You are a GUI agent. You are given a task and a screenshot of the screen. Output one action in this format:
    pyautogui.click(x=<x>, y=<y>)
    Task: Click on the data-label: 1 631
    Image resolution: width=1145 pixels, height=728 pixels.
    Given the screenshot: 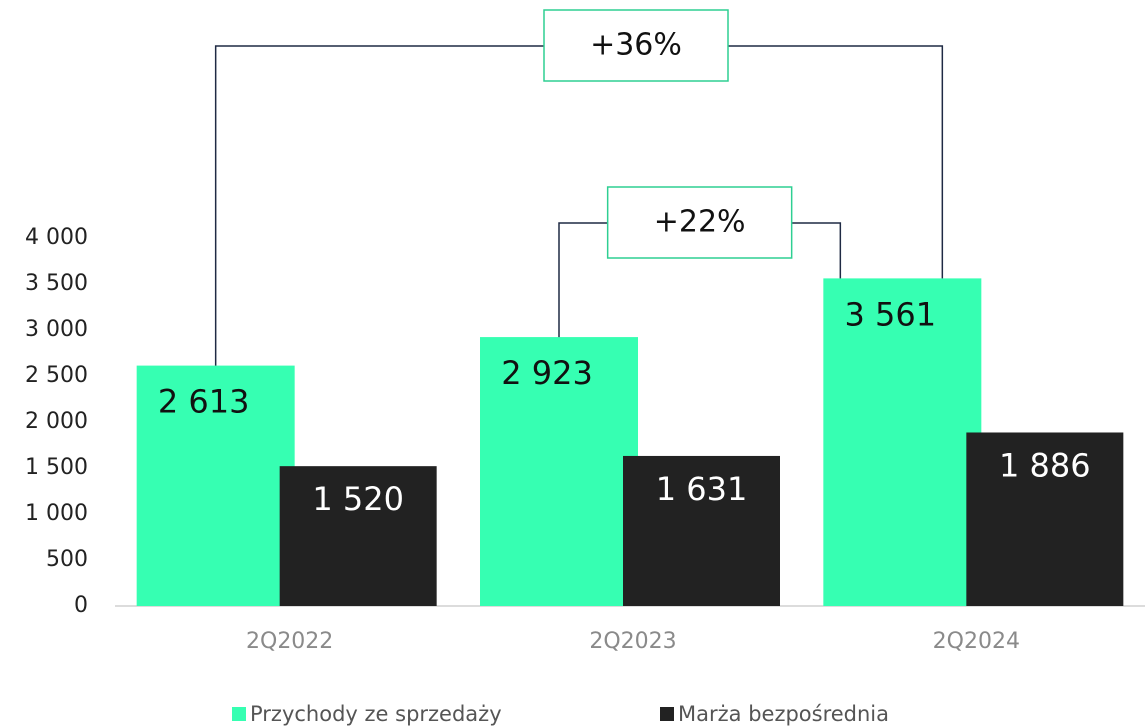 What is the action you would take?
    pyautogui.click(x=702, y=489)
    